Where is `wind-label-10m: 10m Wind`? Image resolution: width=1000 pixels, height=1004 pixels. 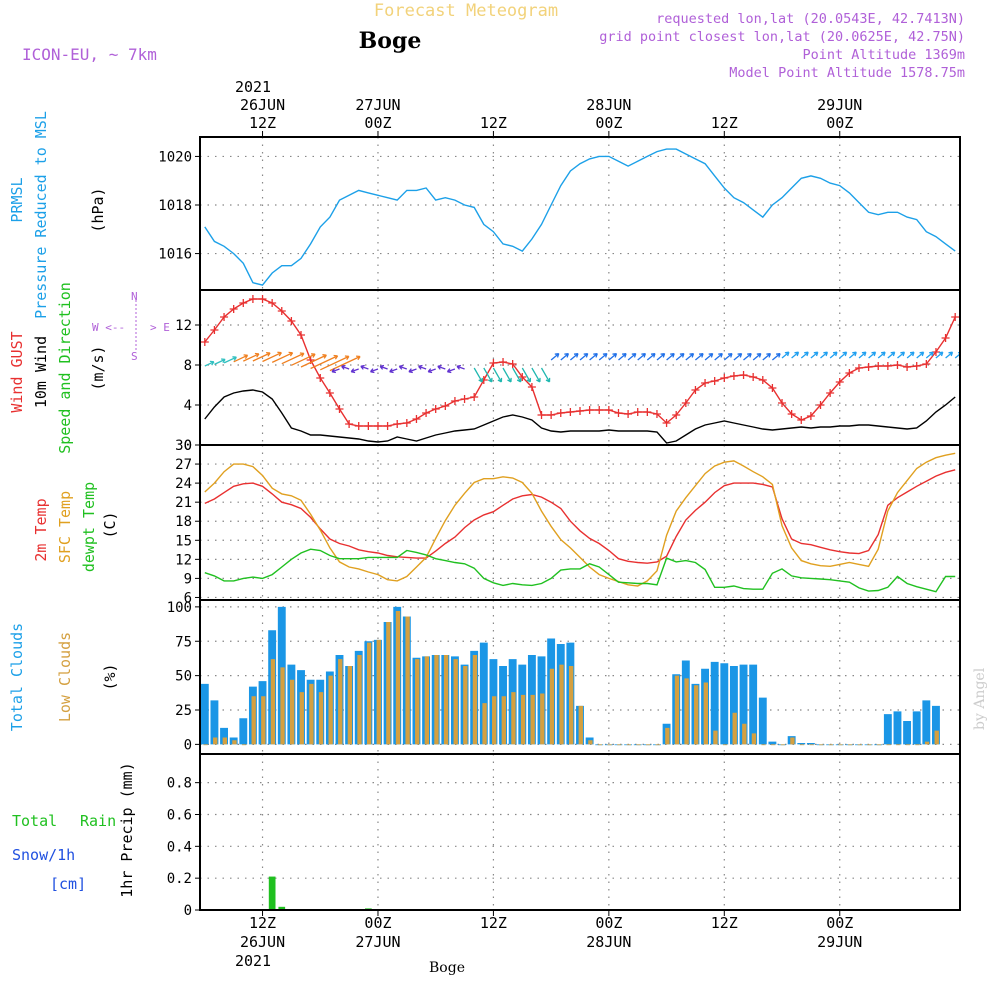 wind-label-10m: 10m Wind is located at coordinates (41, 372).